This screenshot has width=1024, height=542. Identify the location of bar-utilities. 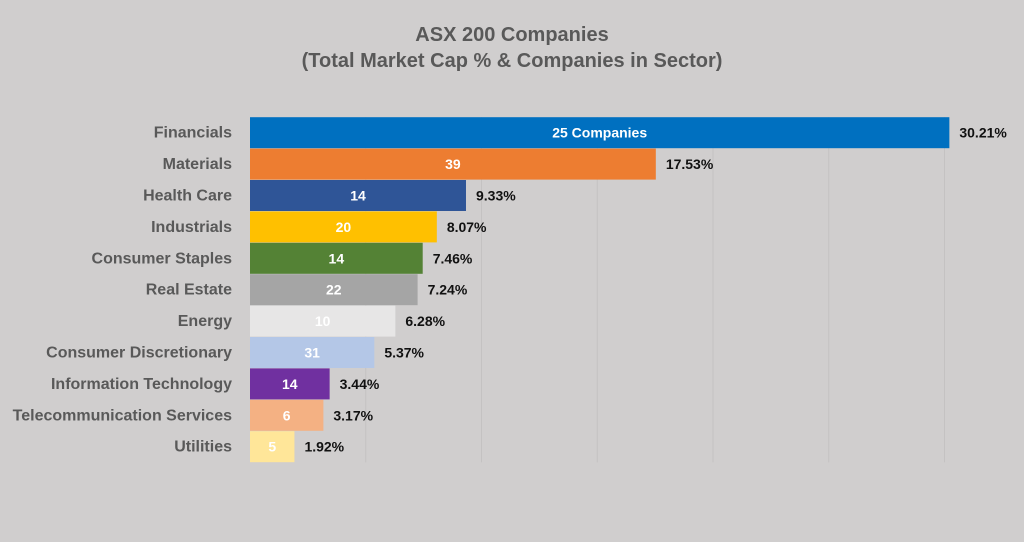
(272, 447).